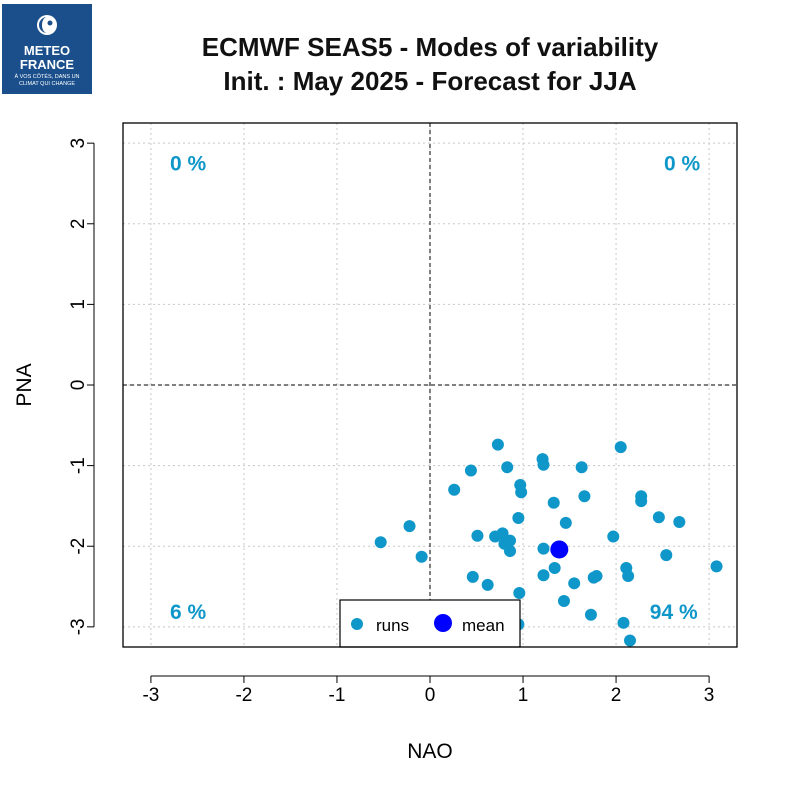 The height and width of the screenshot is (800, 800). I want to click on x-tick-label: -3, so click(150, 695).